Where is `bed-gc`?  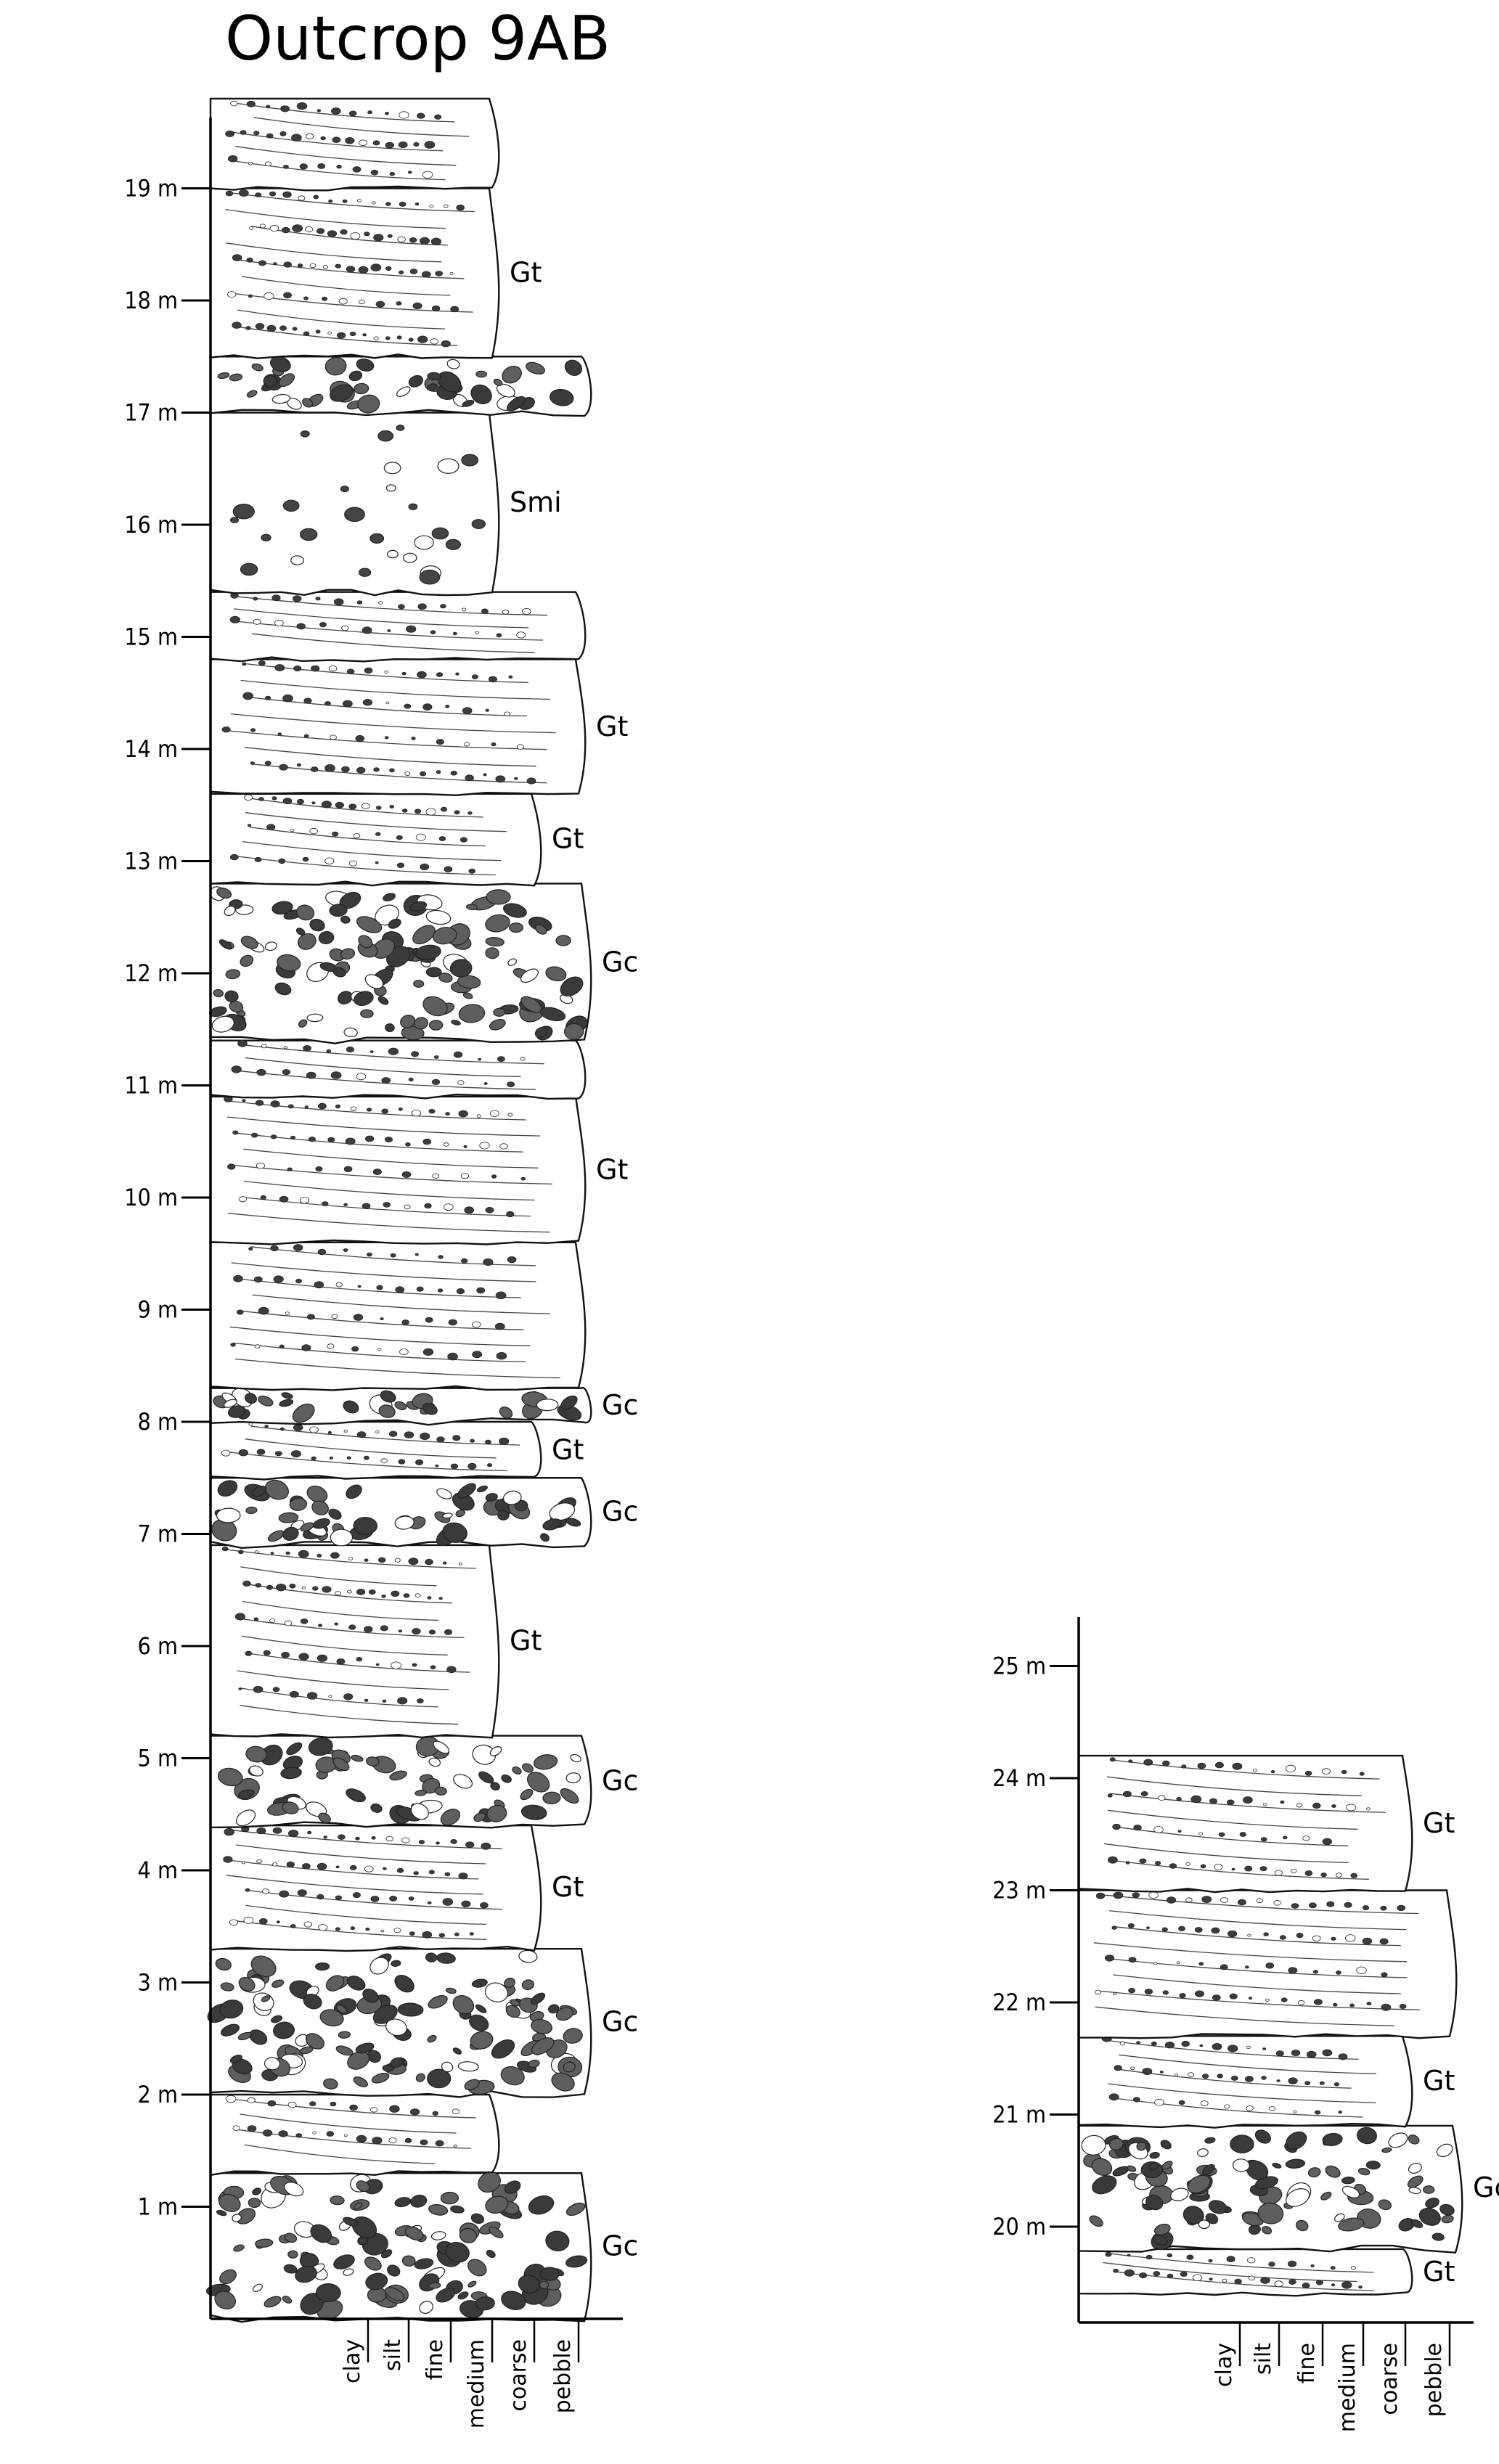 bed-gc is located at coordinates (399, 2023).